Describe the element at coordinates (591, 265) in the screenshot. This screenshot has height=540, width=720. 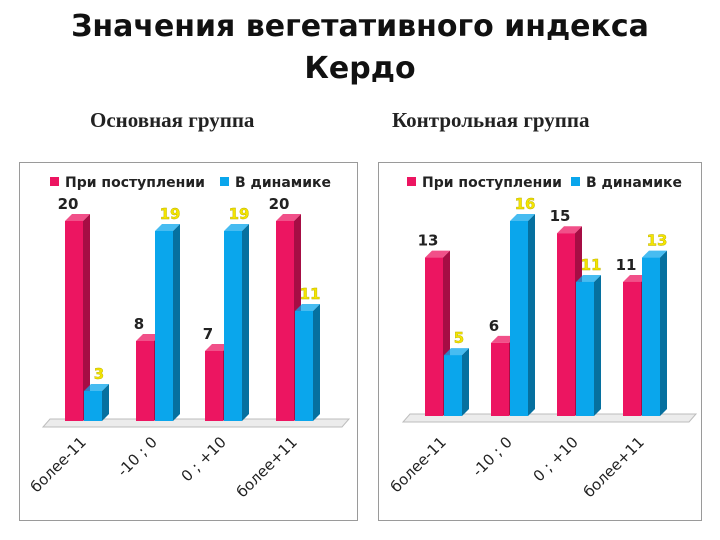
I see `data-label-s2-c3: 11` at that location.